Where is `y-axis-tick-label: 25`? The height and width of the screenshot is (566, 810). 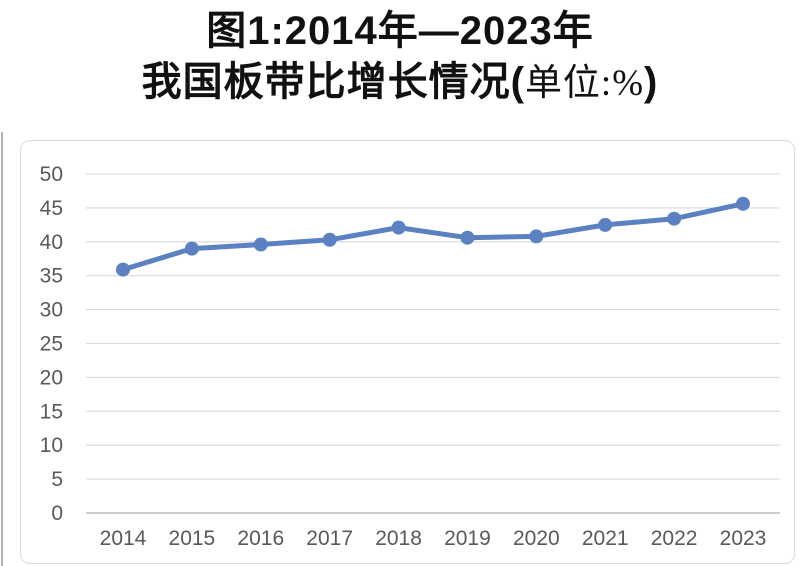
y-axis-tick-label: 25 is located at coordinates (51, 344).